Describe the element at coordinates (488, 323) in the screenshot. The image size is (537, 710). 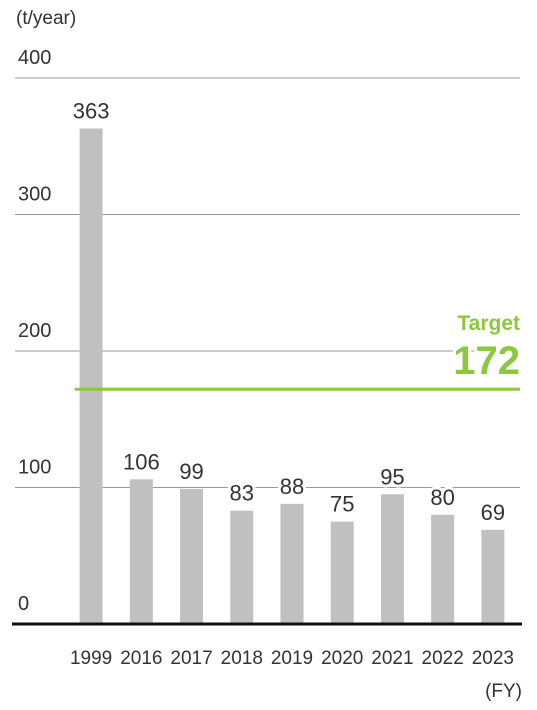
I see `target-label: Target` at that location.